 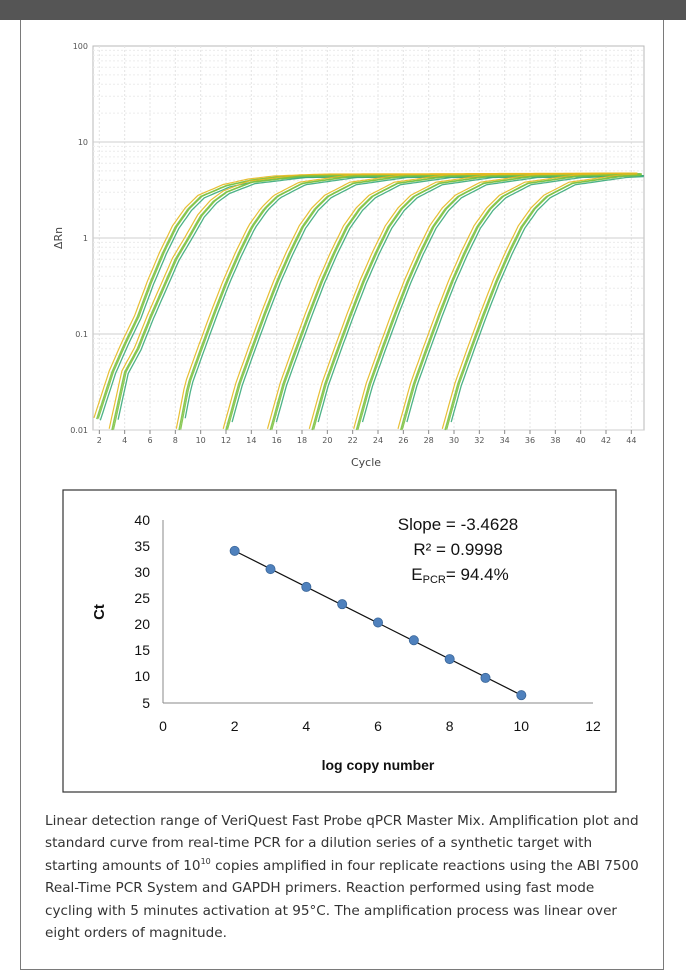 I want to click on amp-y-tick-label: 100, so click(x=80, y=46).